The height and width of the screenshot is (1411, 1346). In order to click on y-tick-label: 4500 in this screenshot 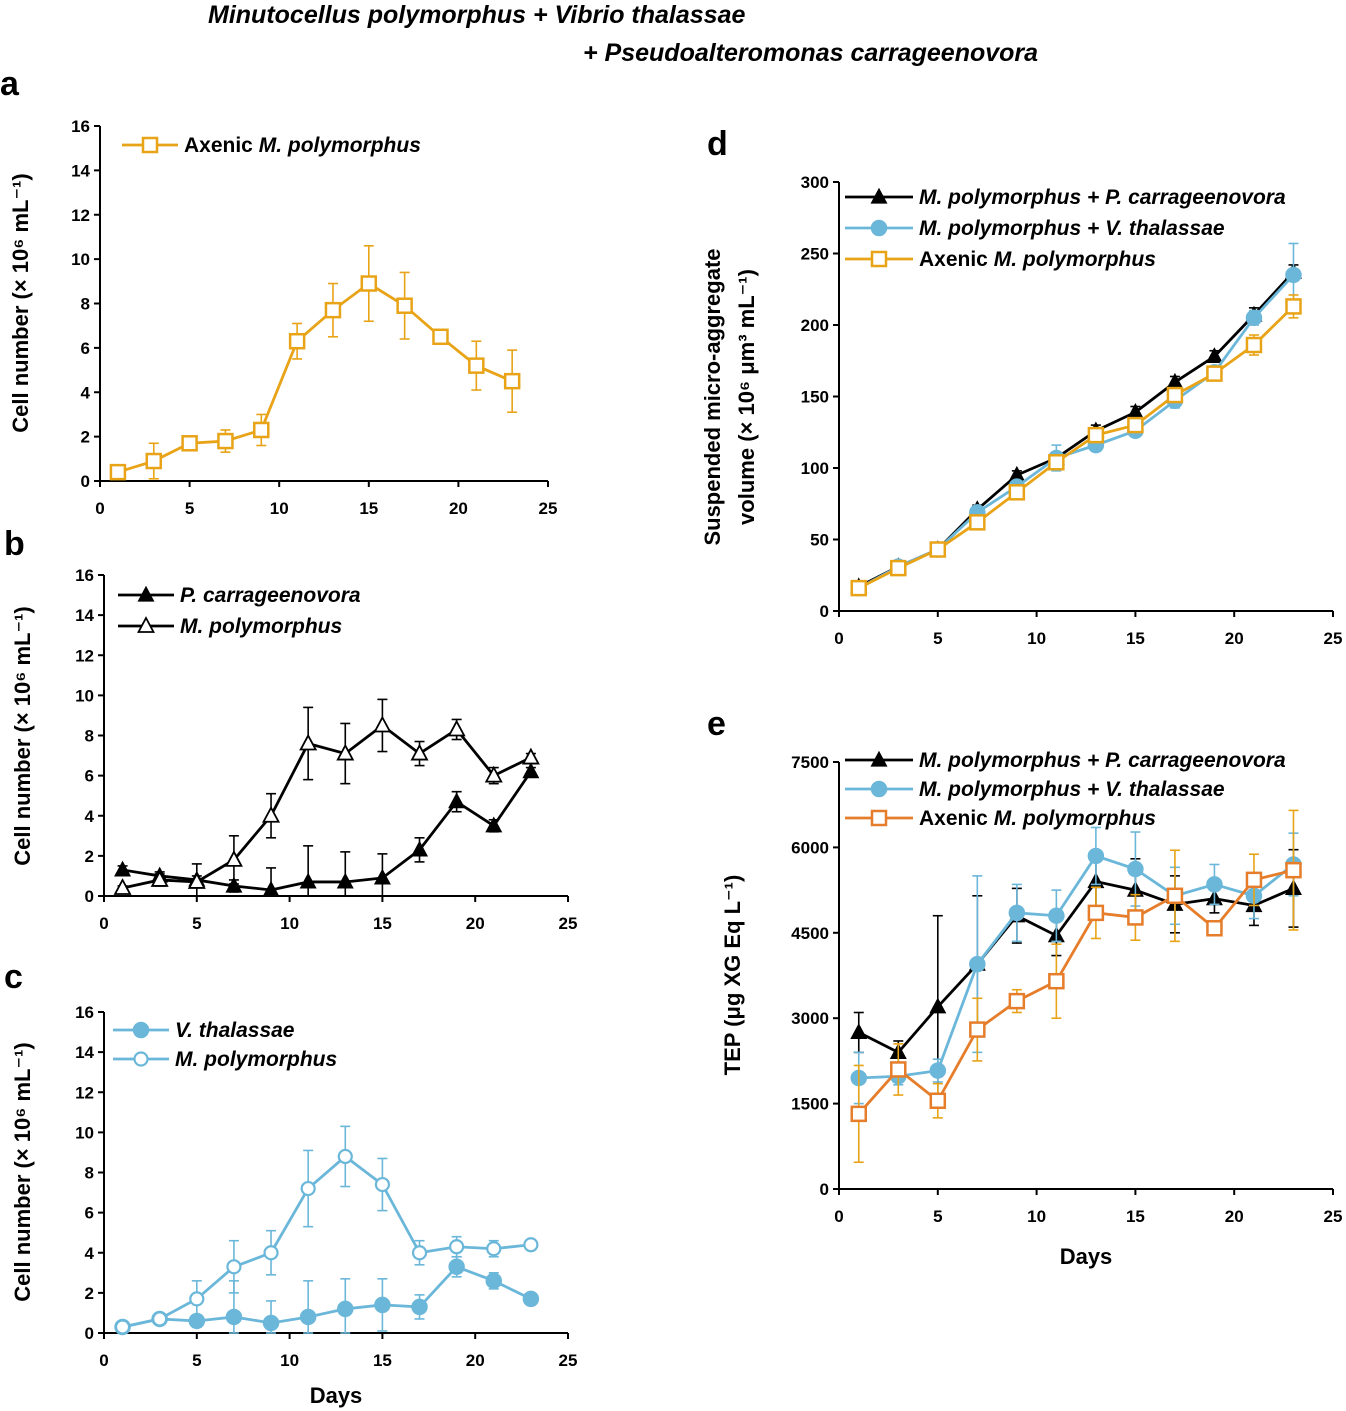, I will do `click(810, 933)`.